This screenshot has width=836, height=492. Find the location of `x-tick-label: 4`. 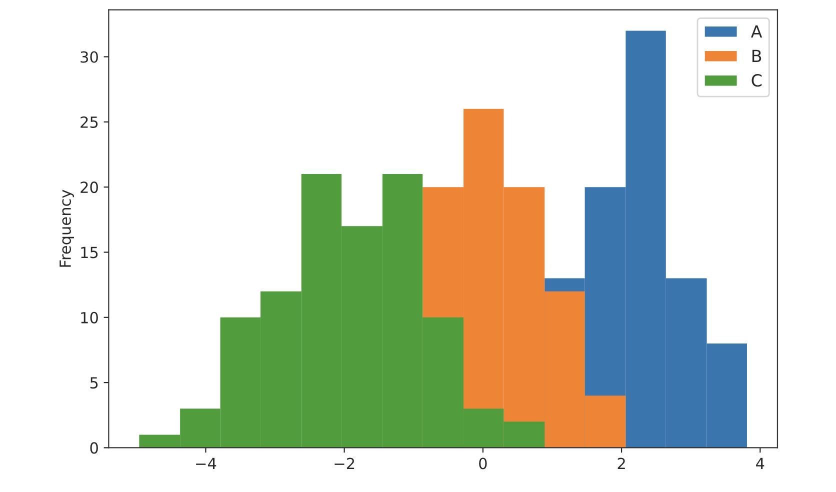

x-tick-label: 4 is located at coordinates (760, 464).